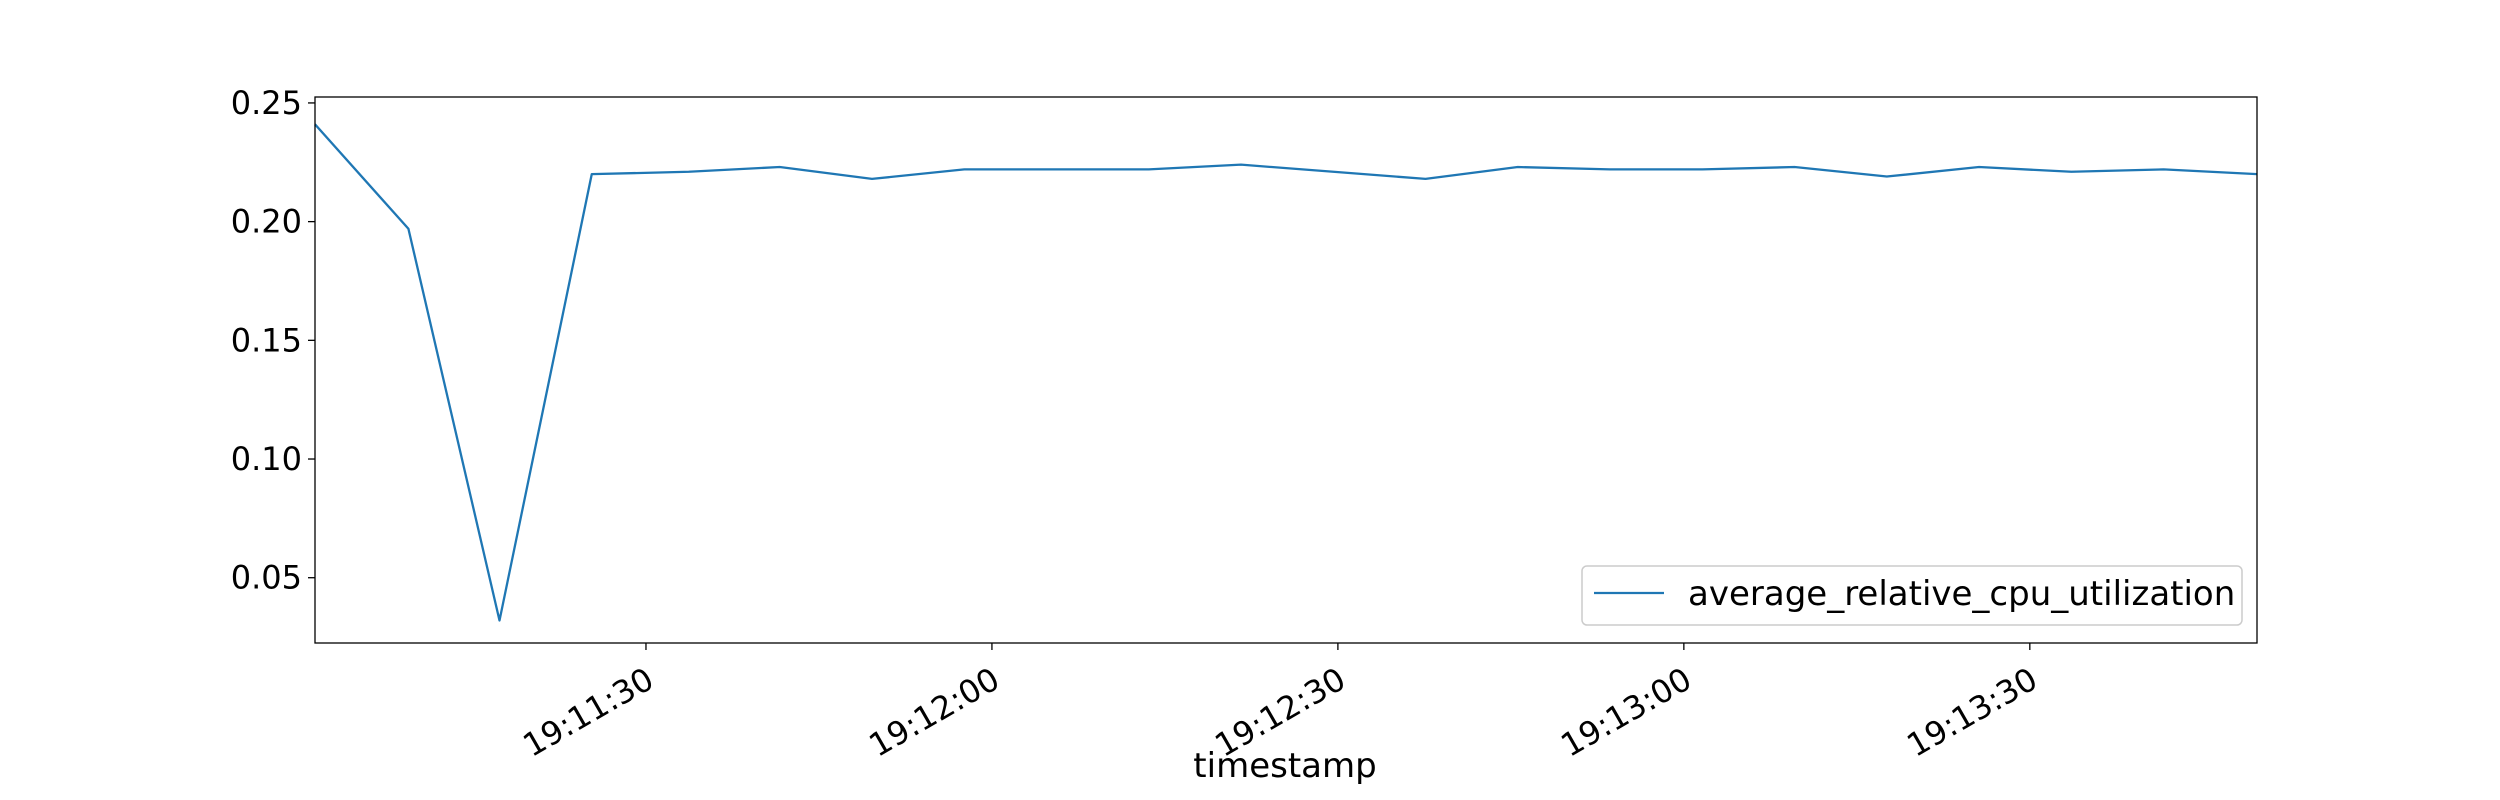 Image resolution: width=2500 pixels, height=800 pixels. What do you see at coordinates (1625, 712) in the screenshot?
I see `x-tick-label: 19:13:00` at bounding box center [1625, 712].